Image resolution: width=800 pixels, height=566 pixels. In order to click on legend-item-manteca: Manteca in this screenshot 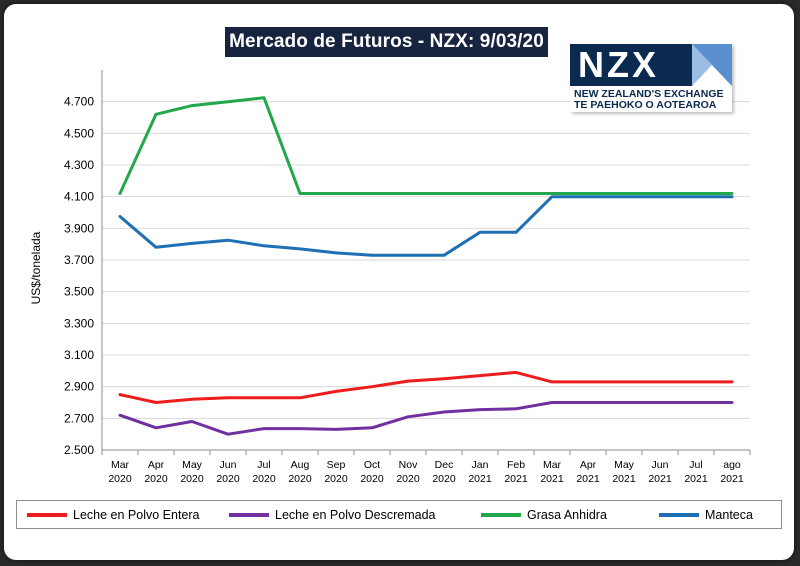, I will do `click(706, 514)`.